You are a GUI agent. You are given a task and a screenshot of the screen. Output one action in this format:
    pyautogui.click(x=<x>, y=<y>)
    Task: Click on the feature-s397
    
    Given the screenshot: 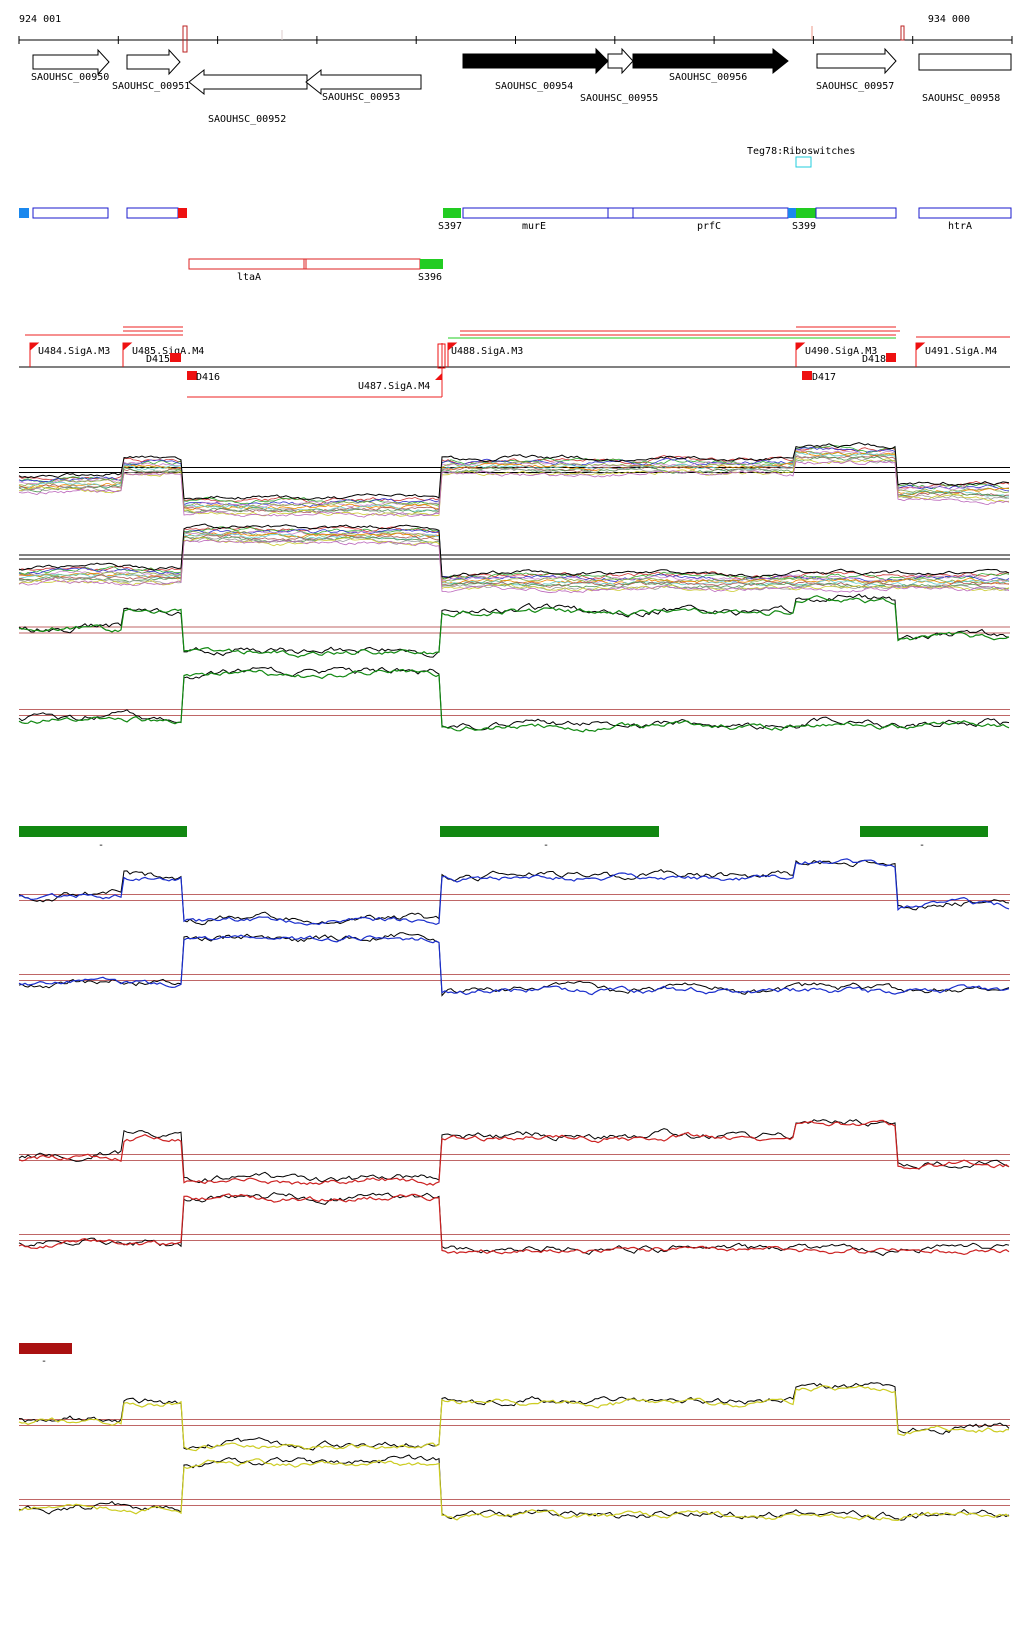 What is the action you would take?
    pyautogui.click(x=452, y=213)
    